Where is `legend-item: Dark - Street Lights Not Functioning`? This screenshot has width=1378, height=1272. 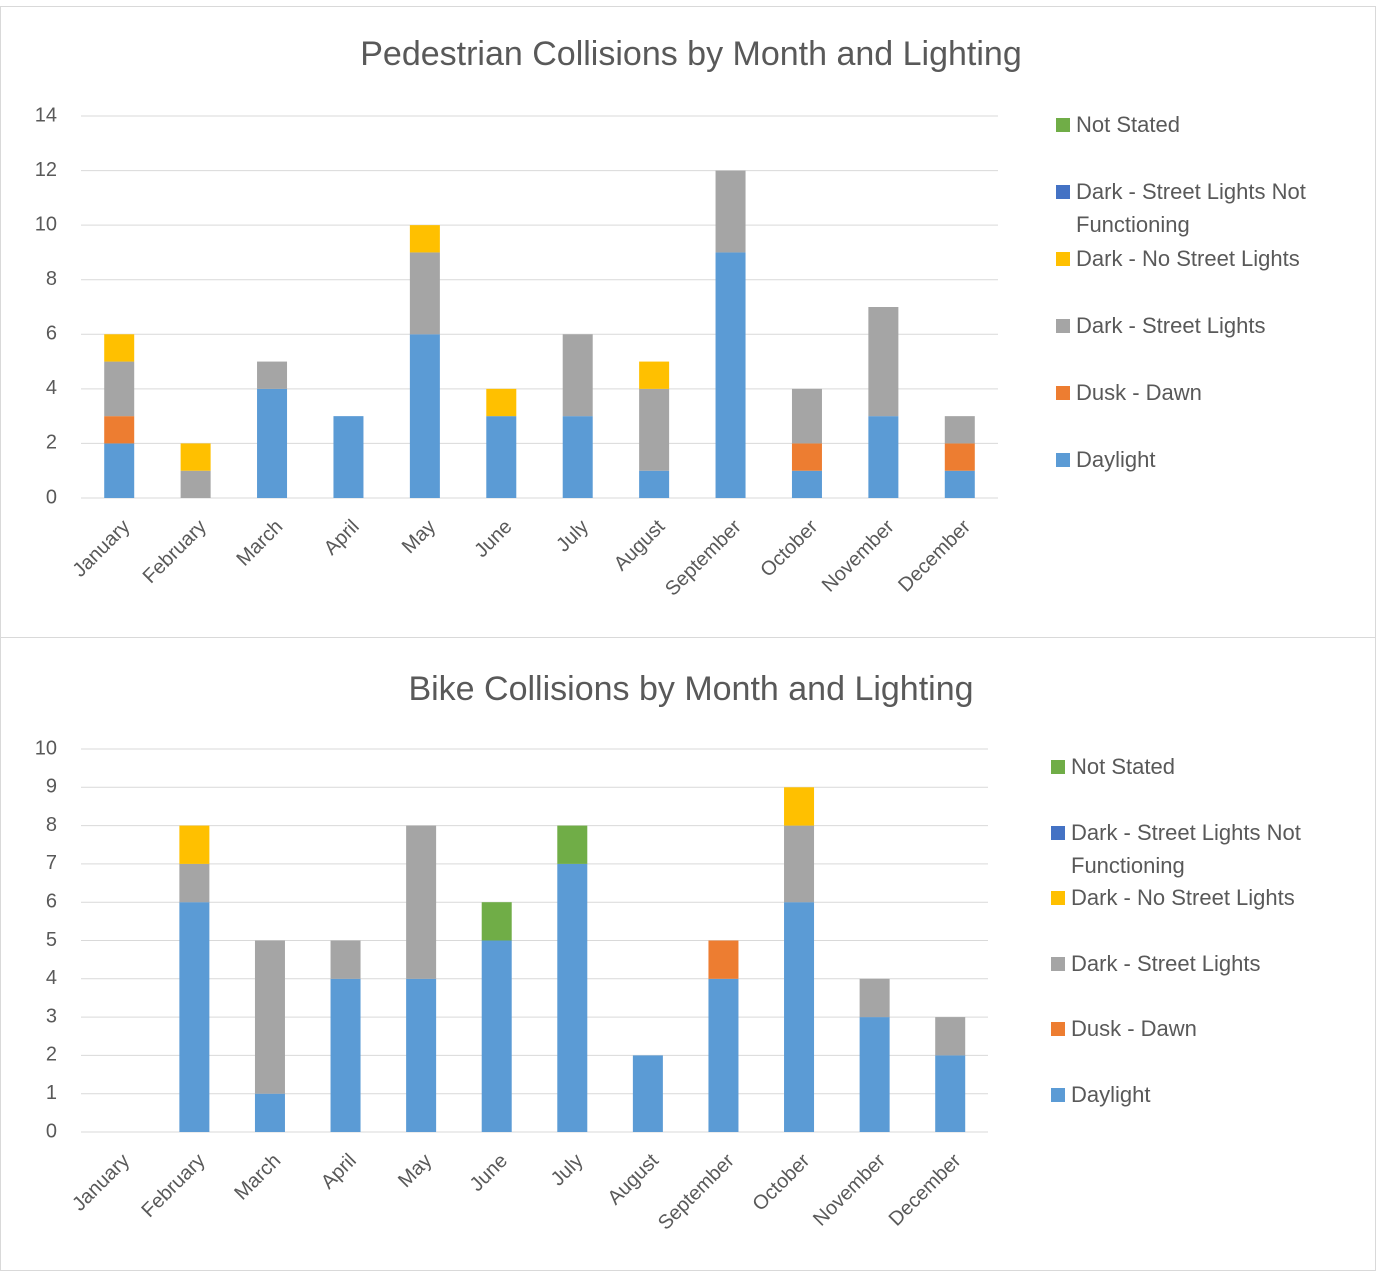
legend-item: Dark - Street Lights Not Functioning is located at coordinates (1198, 849).